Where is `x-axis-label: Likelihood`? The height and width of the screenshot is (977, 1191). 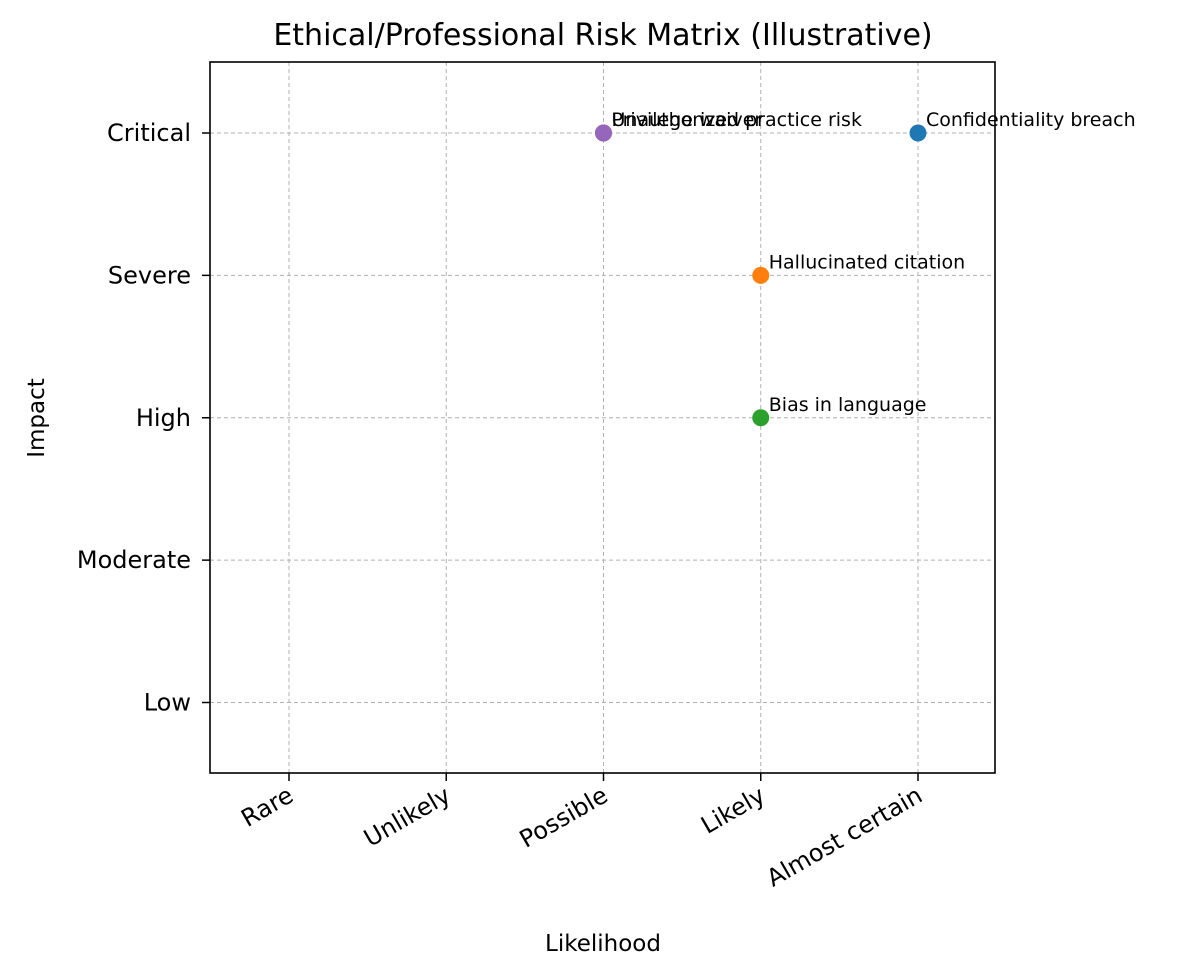
x-axis-label: Likelihood is located at coordinates (603, 944).